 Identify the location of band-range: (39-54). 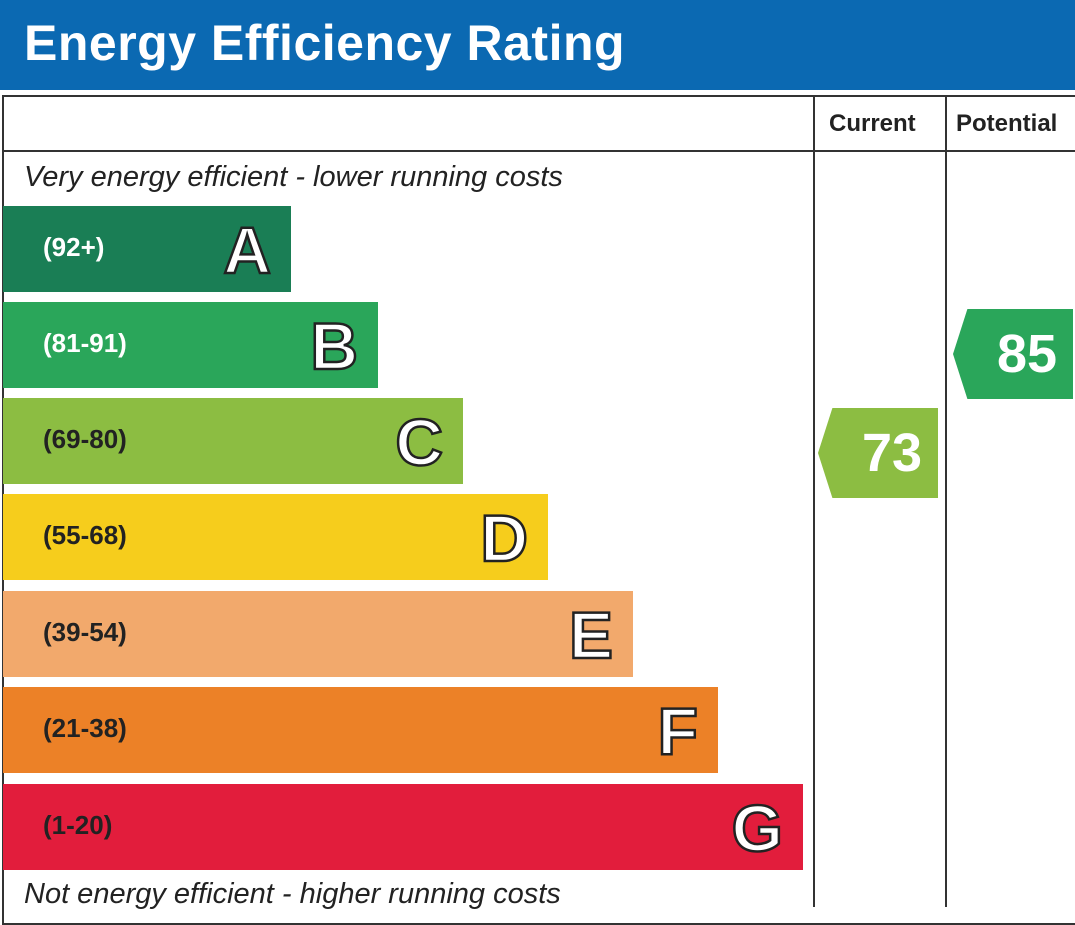
(85, 632).